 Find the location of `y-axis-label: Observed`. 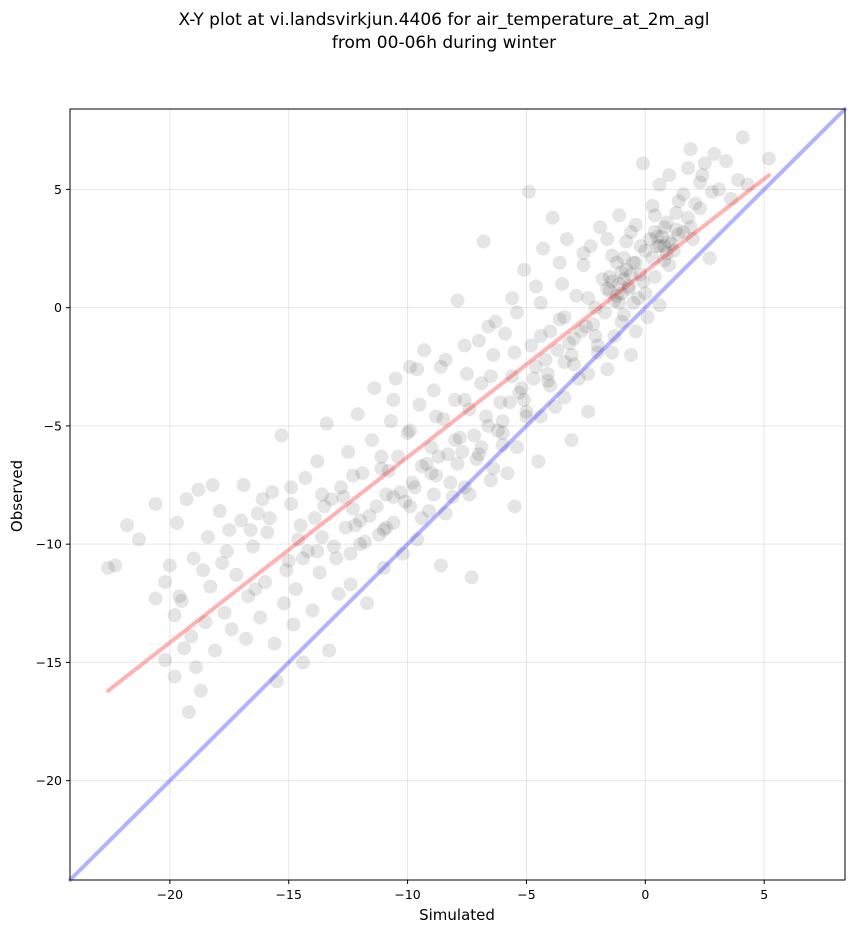

y-axis-label: Observed is located at coordinates (17, 496).